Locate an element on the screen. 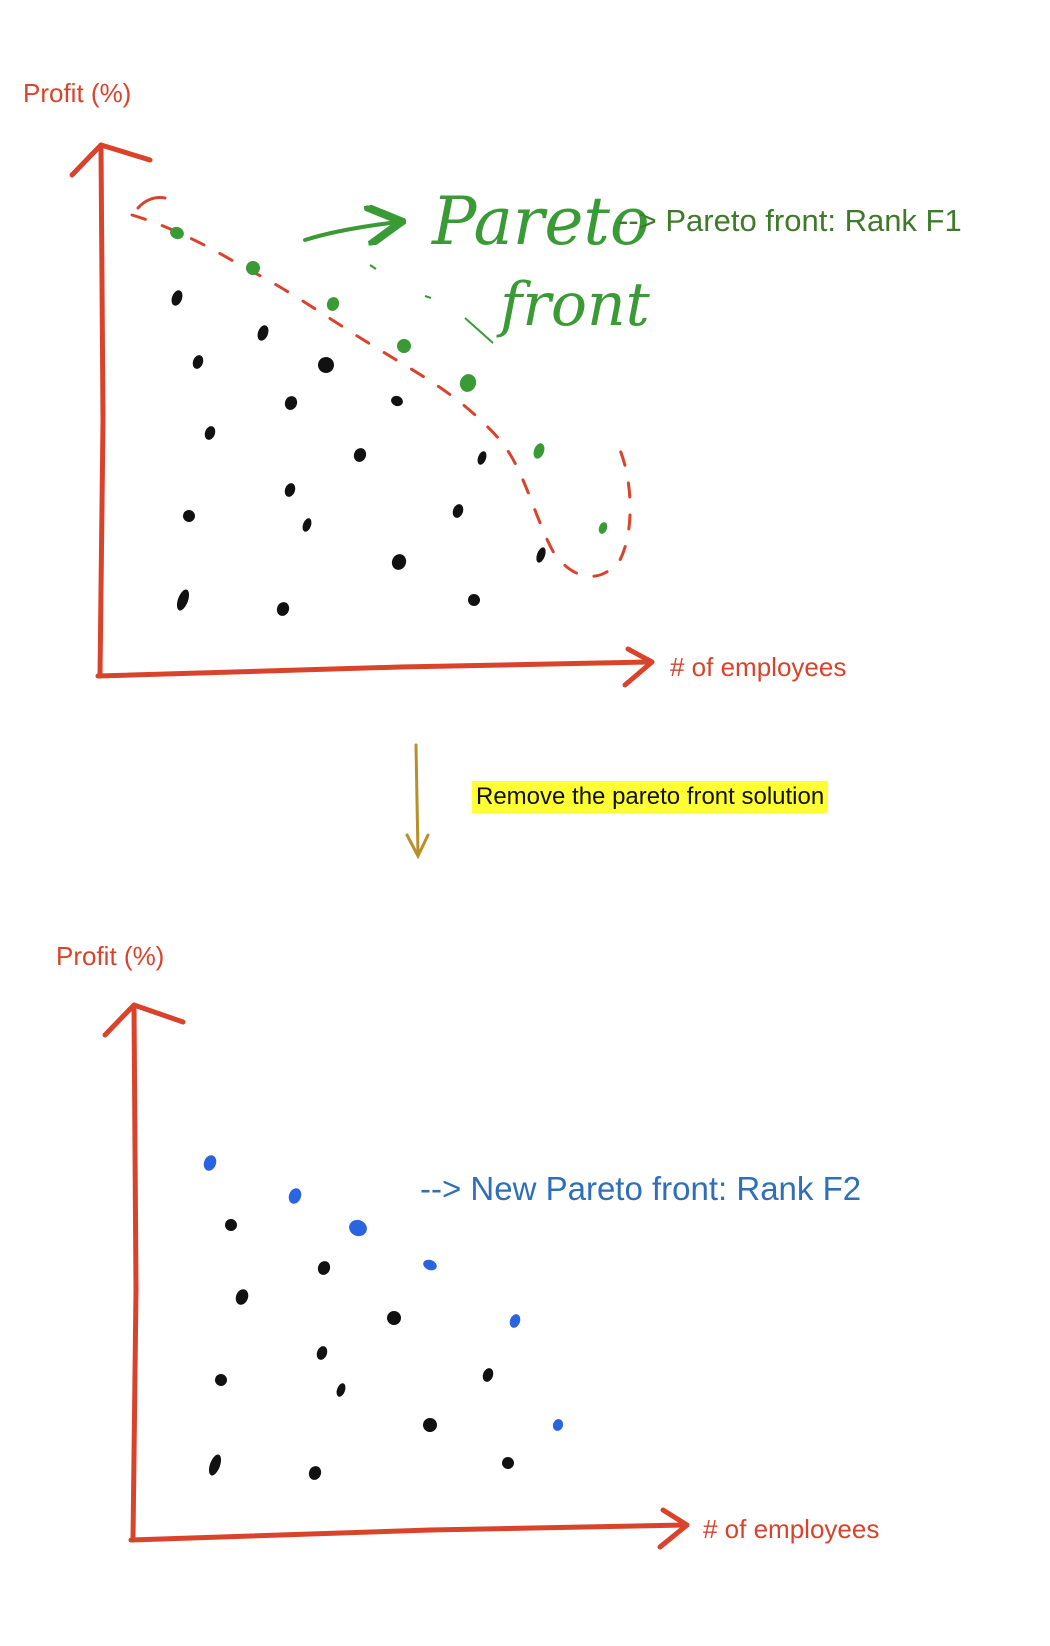 The height and width of the screenshot is (1646, 1050). top-annotation-arrow is located at coordinates (350, 231).